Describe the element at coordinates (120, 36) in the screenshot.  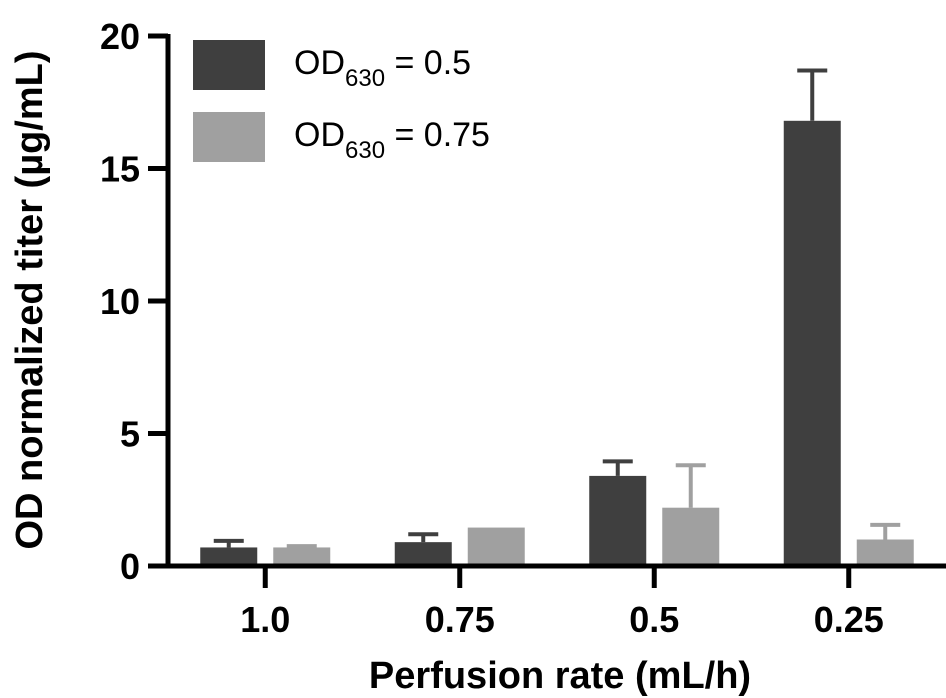
I see `y-tick-label-4: 20` at that location.